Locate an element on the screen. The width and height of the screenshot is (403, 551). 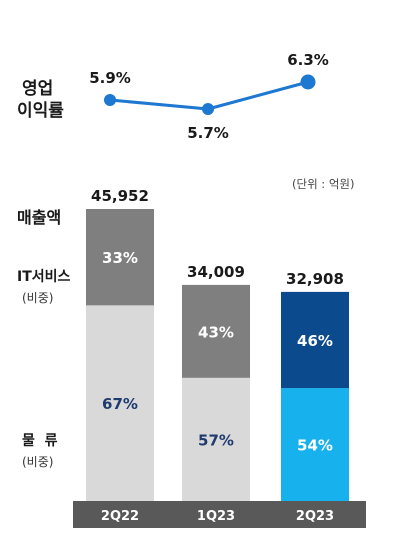
label-it-service-2Q22: 33% is located at coordinates (120, 258).